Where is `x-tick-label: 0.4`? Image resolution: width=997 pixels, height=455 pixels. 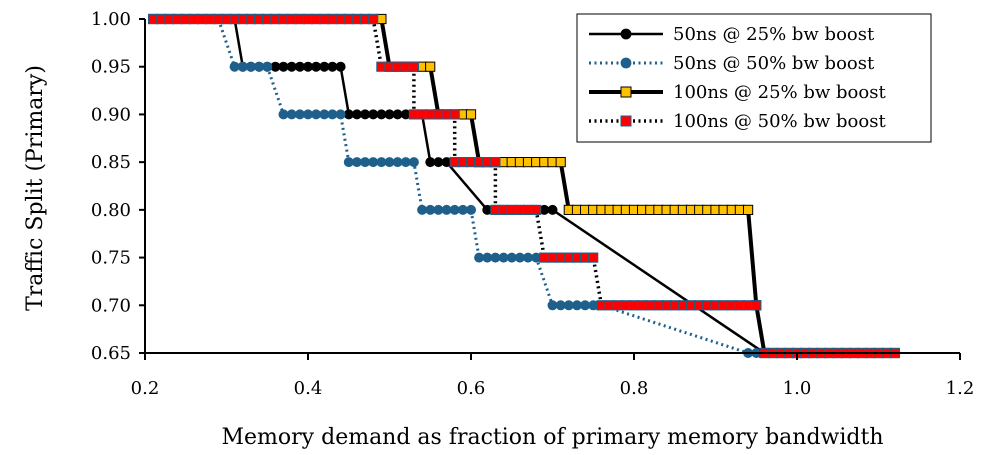
x-tick-label: 0.4 is located at coordinates (308, 388).